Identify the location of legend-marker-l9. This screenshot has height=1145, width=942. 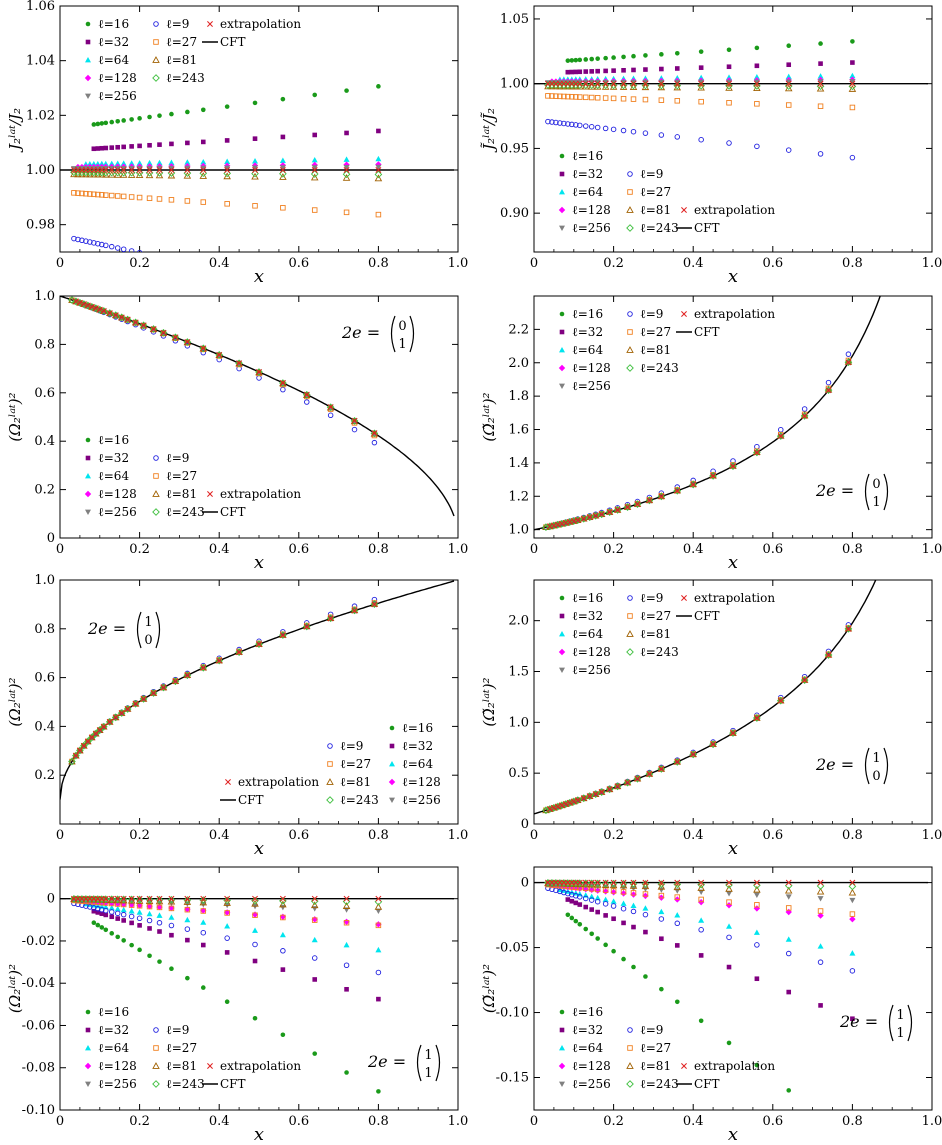
(630, 314).